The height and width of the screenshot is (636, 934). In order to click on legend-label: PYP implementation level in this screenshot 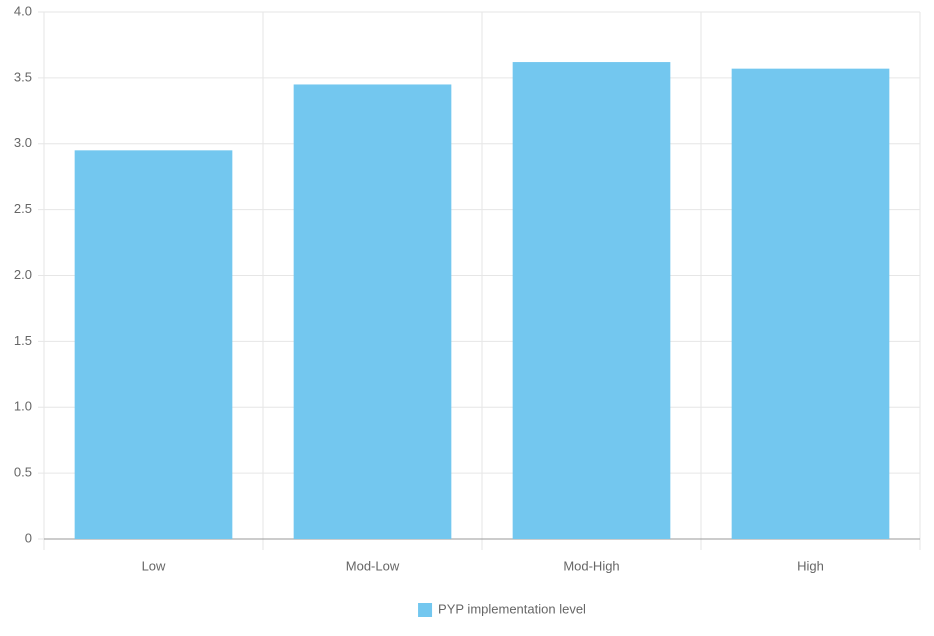, I will do `click(512, 608)`.